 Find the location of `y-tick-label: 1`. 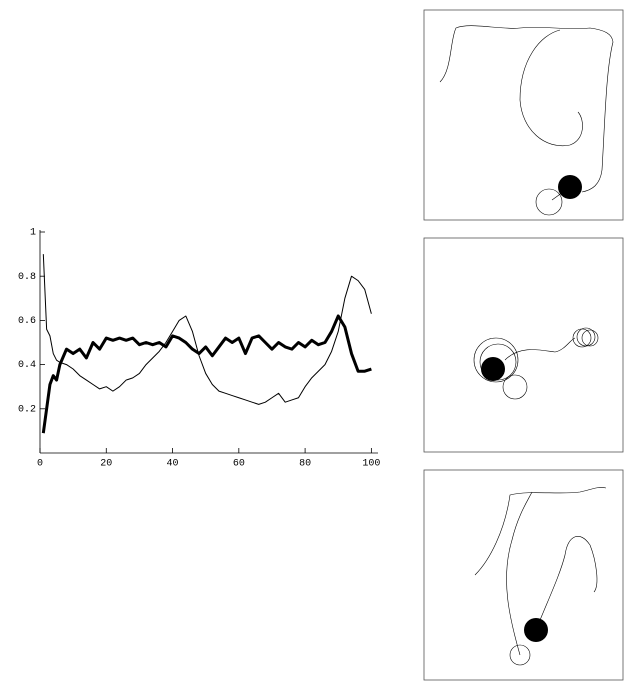

y-tick-label: 1 is located at coordinates (33, 233).